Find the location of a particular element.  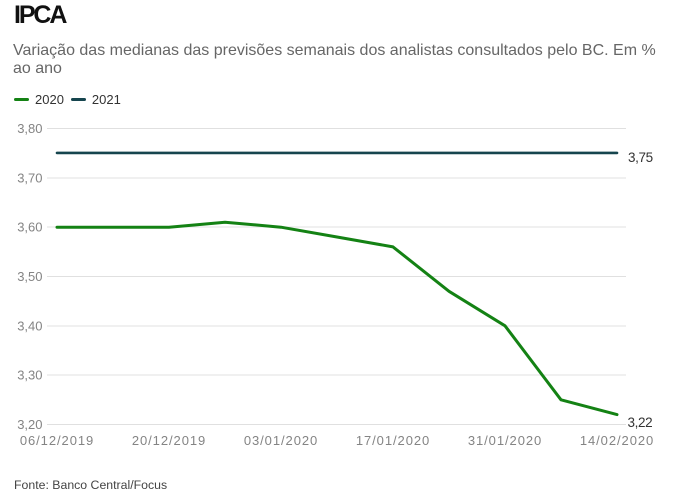

svg-text: 3,40 is located at coordinates (29, 325).